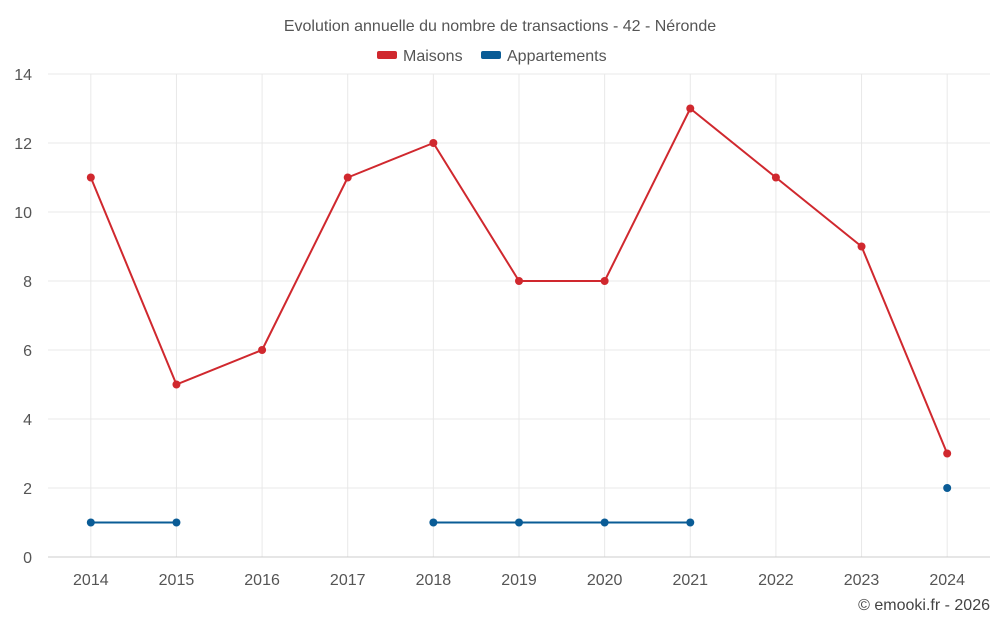  I want to click on y-tick-label: 12, so click(23, 144).